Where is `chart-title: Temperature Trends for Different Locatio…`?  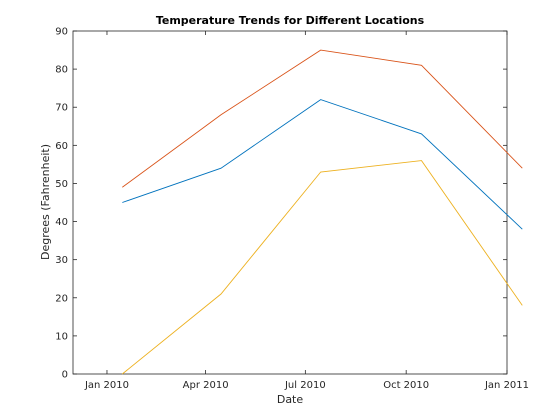 chart-title: Temperature Trends for Different Locatio… is located at coordinates (290, 20).